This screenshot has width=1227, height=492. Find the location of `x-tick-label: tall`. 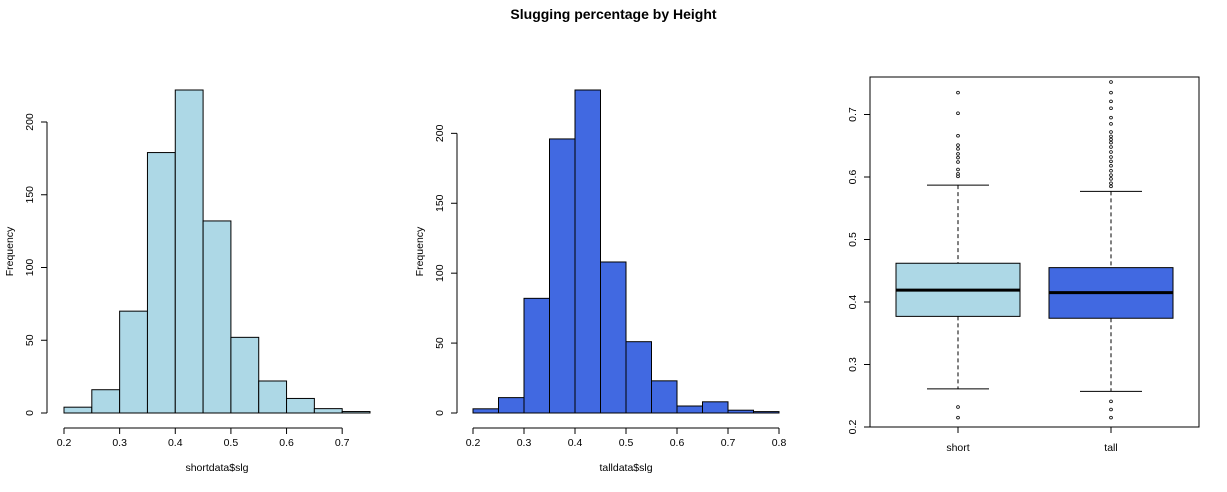

x-tick-label: tall is located at coordinates (1110, 448).